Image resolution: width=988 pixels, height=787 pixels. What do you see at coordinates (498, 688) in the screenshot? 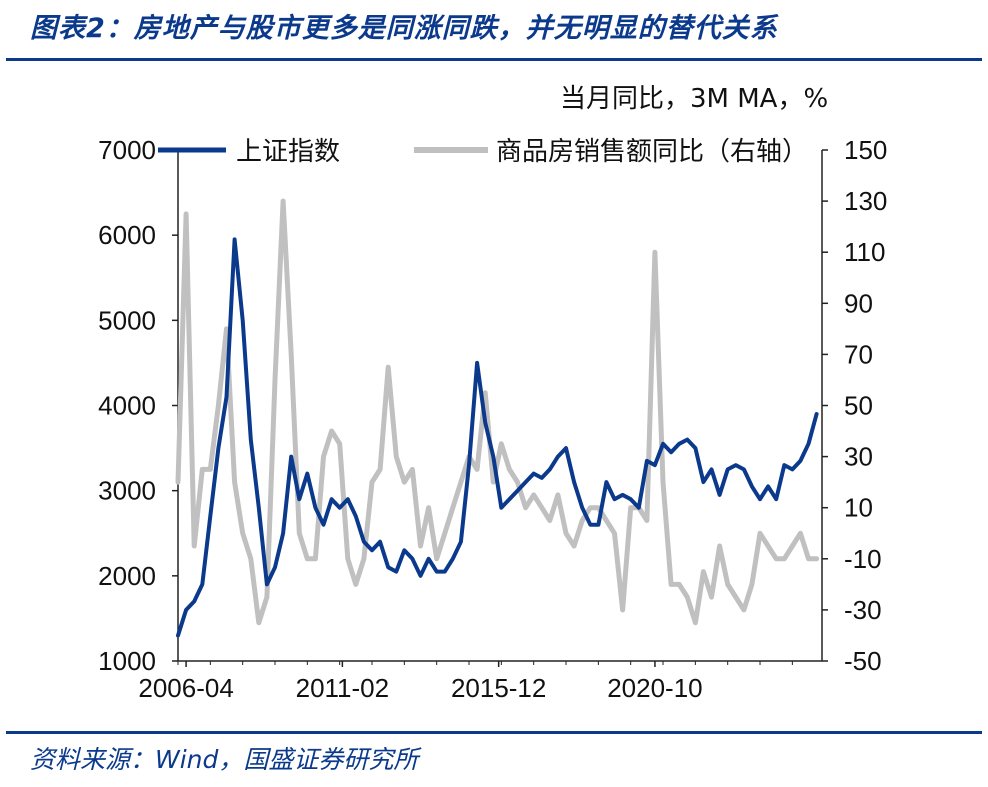
I see `x-tick-label: 2015-12` at bounding box center [498, 688].